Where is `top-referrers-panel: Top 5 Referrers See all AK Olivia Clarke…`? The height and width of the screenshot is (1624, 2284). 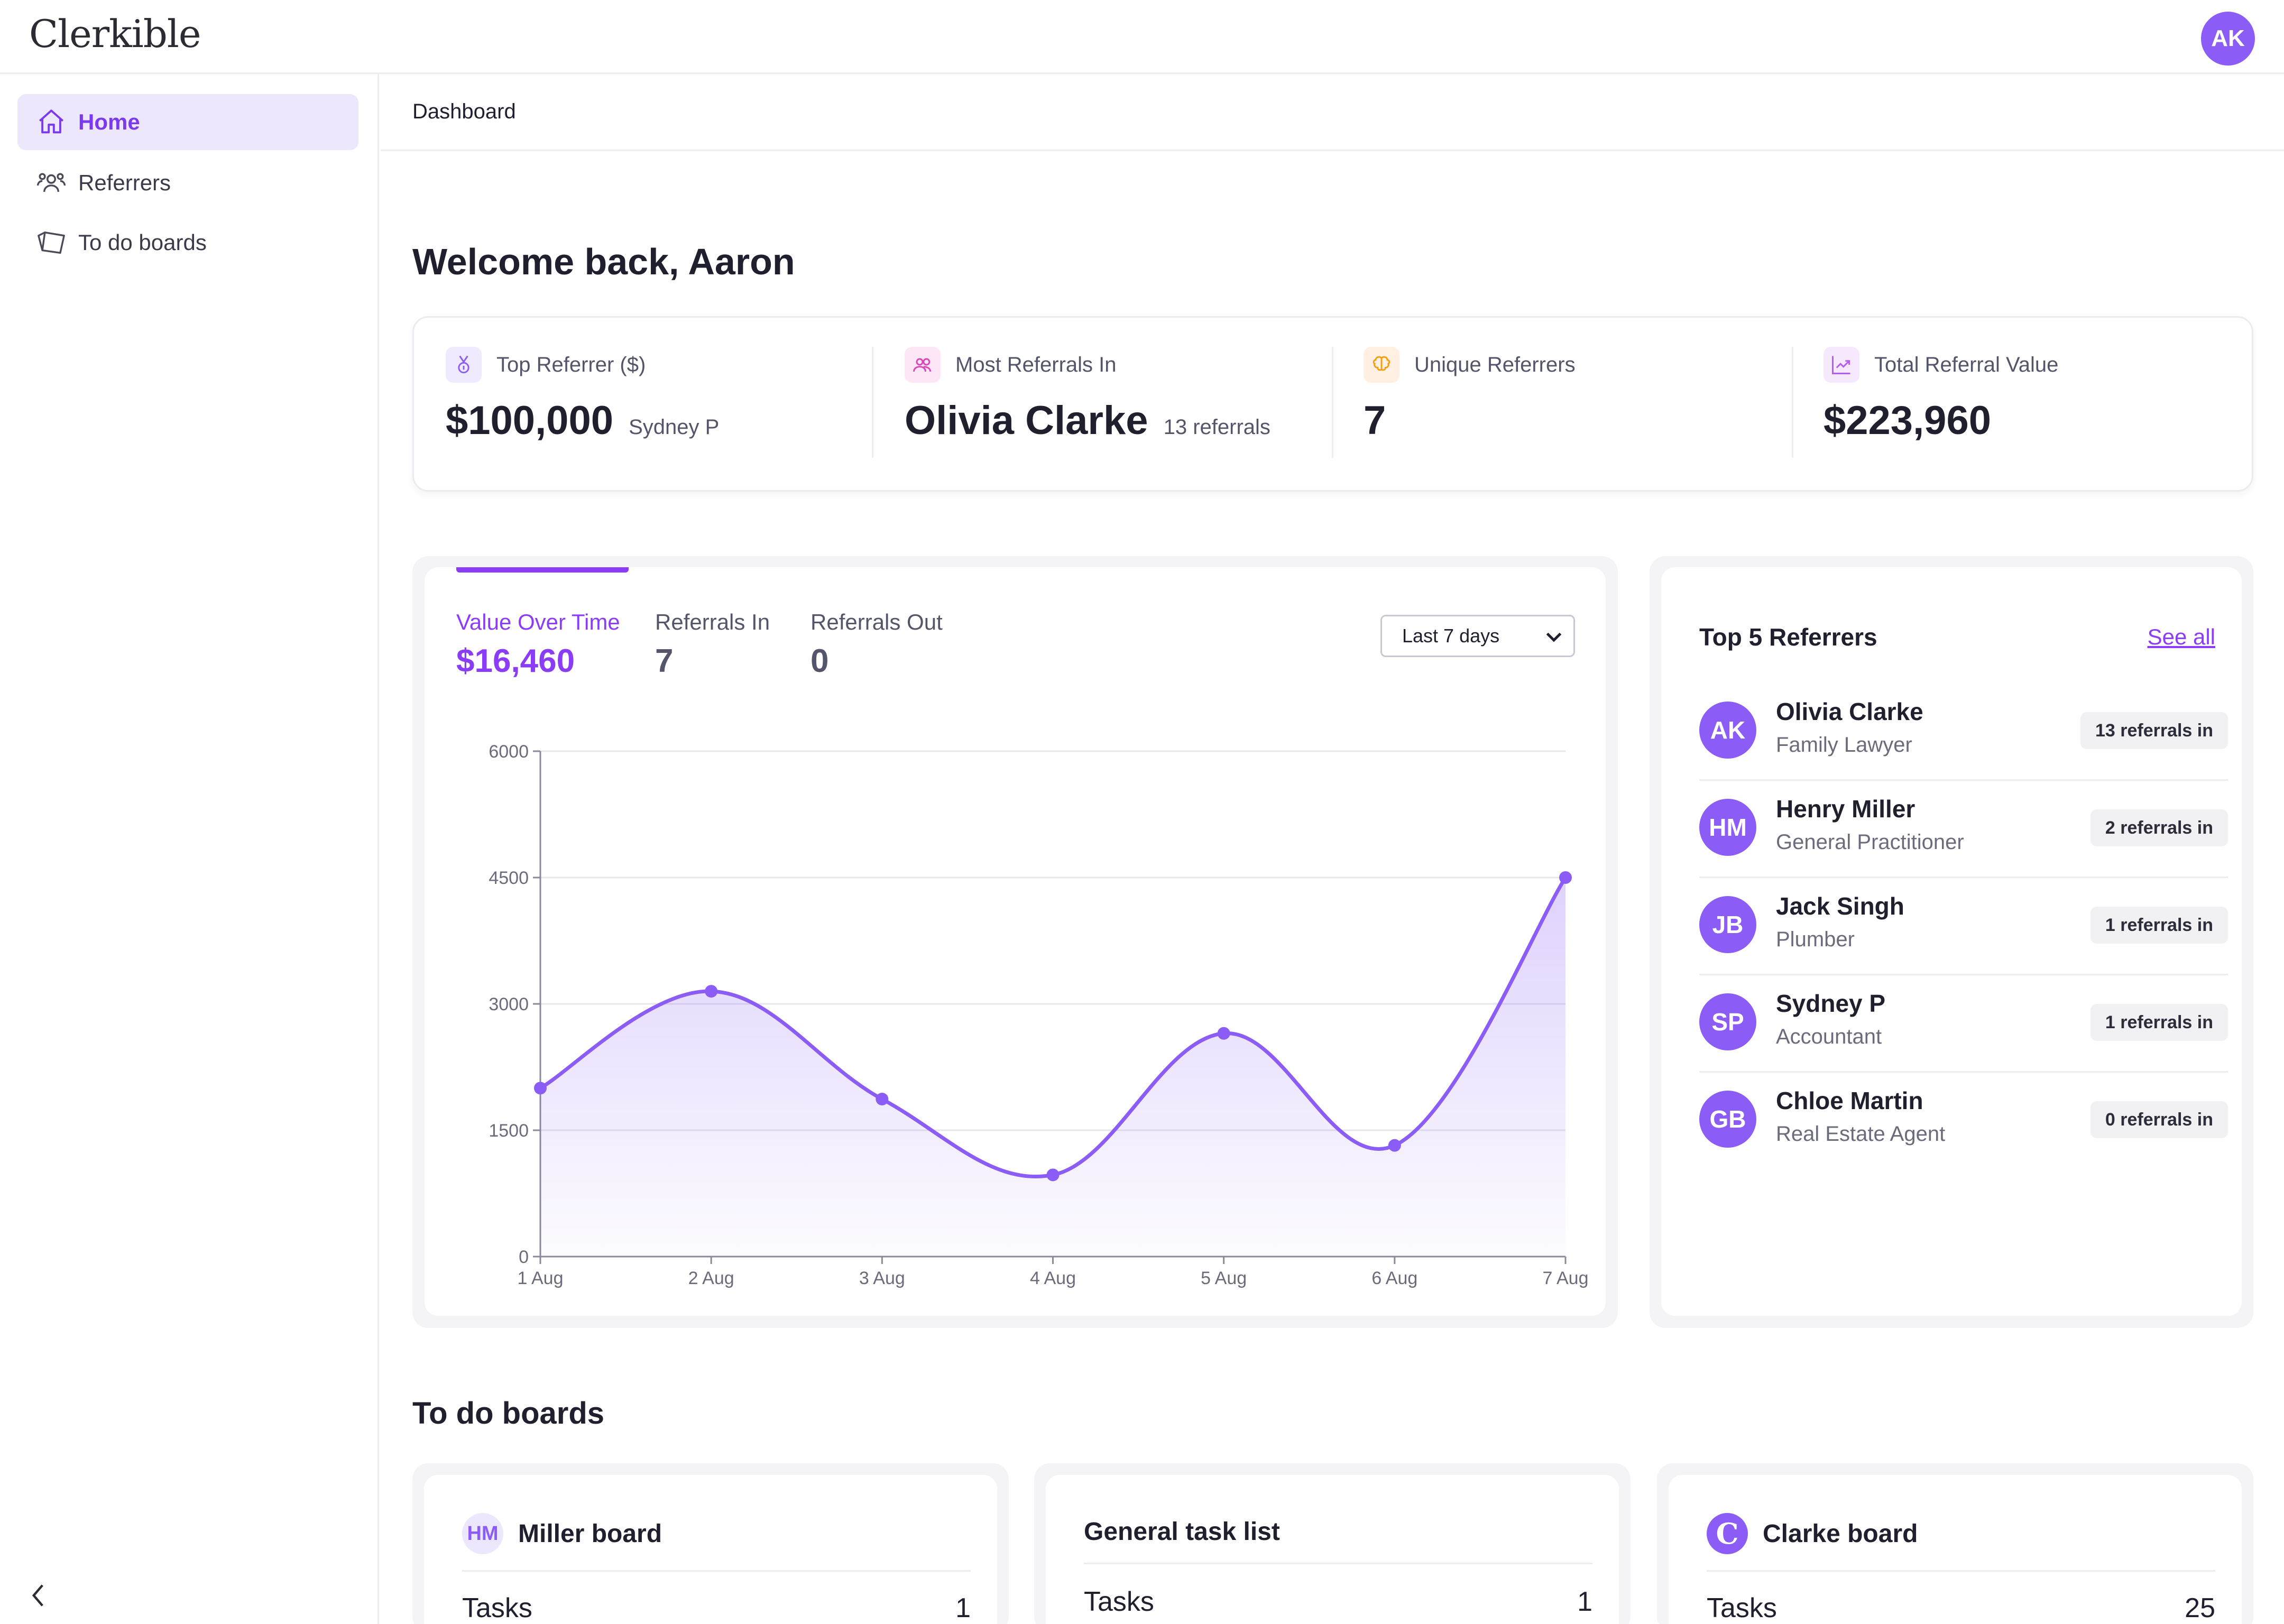
top-referrers-panel: Top 5 Referrers See all AK Olivia Clarke… is located at coordinates (1951, 942).